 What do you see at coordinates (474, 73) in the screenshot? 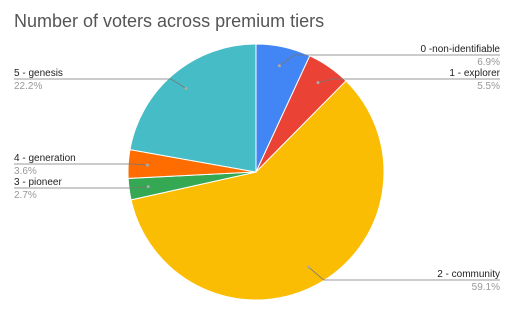
I see `slice-label: 1 - explorer` at bounding box center [474, 73].